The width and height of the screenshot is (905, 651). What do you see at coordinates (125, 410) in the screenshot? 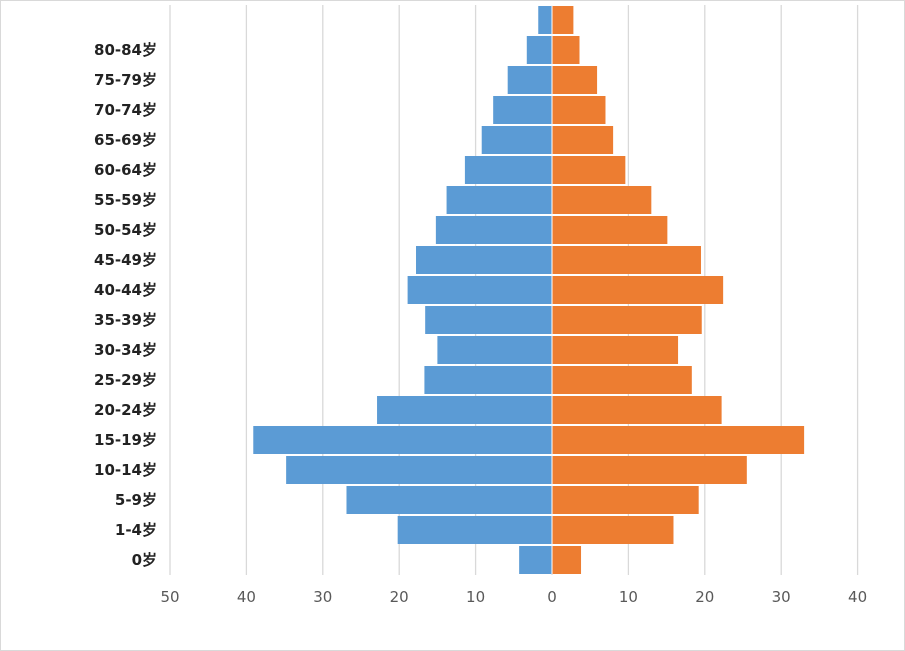
I see `category-label: 20-24岁` at bounding box center [125, 410].